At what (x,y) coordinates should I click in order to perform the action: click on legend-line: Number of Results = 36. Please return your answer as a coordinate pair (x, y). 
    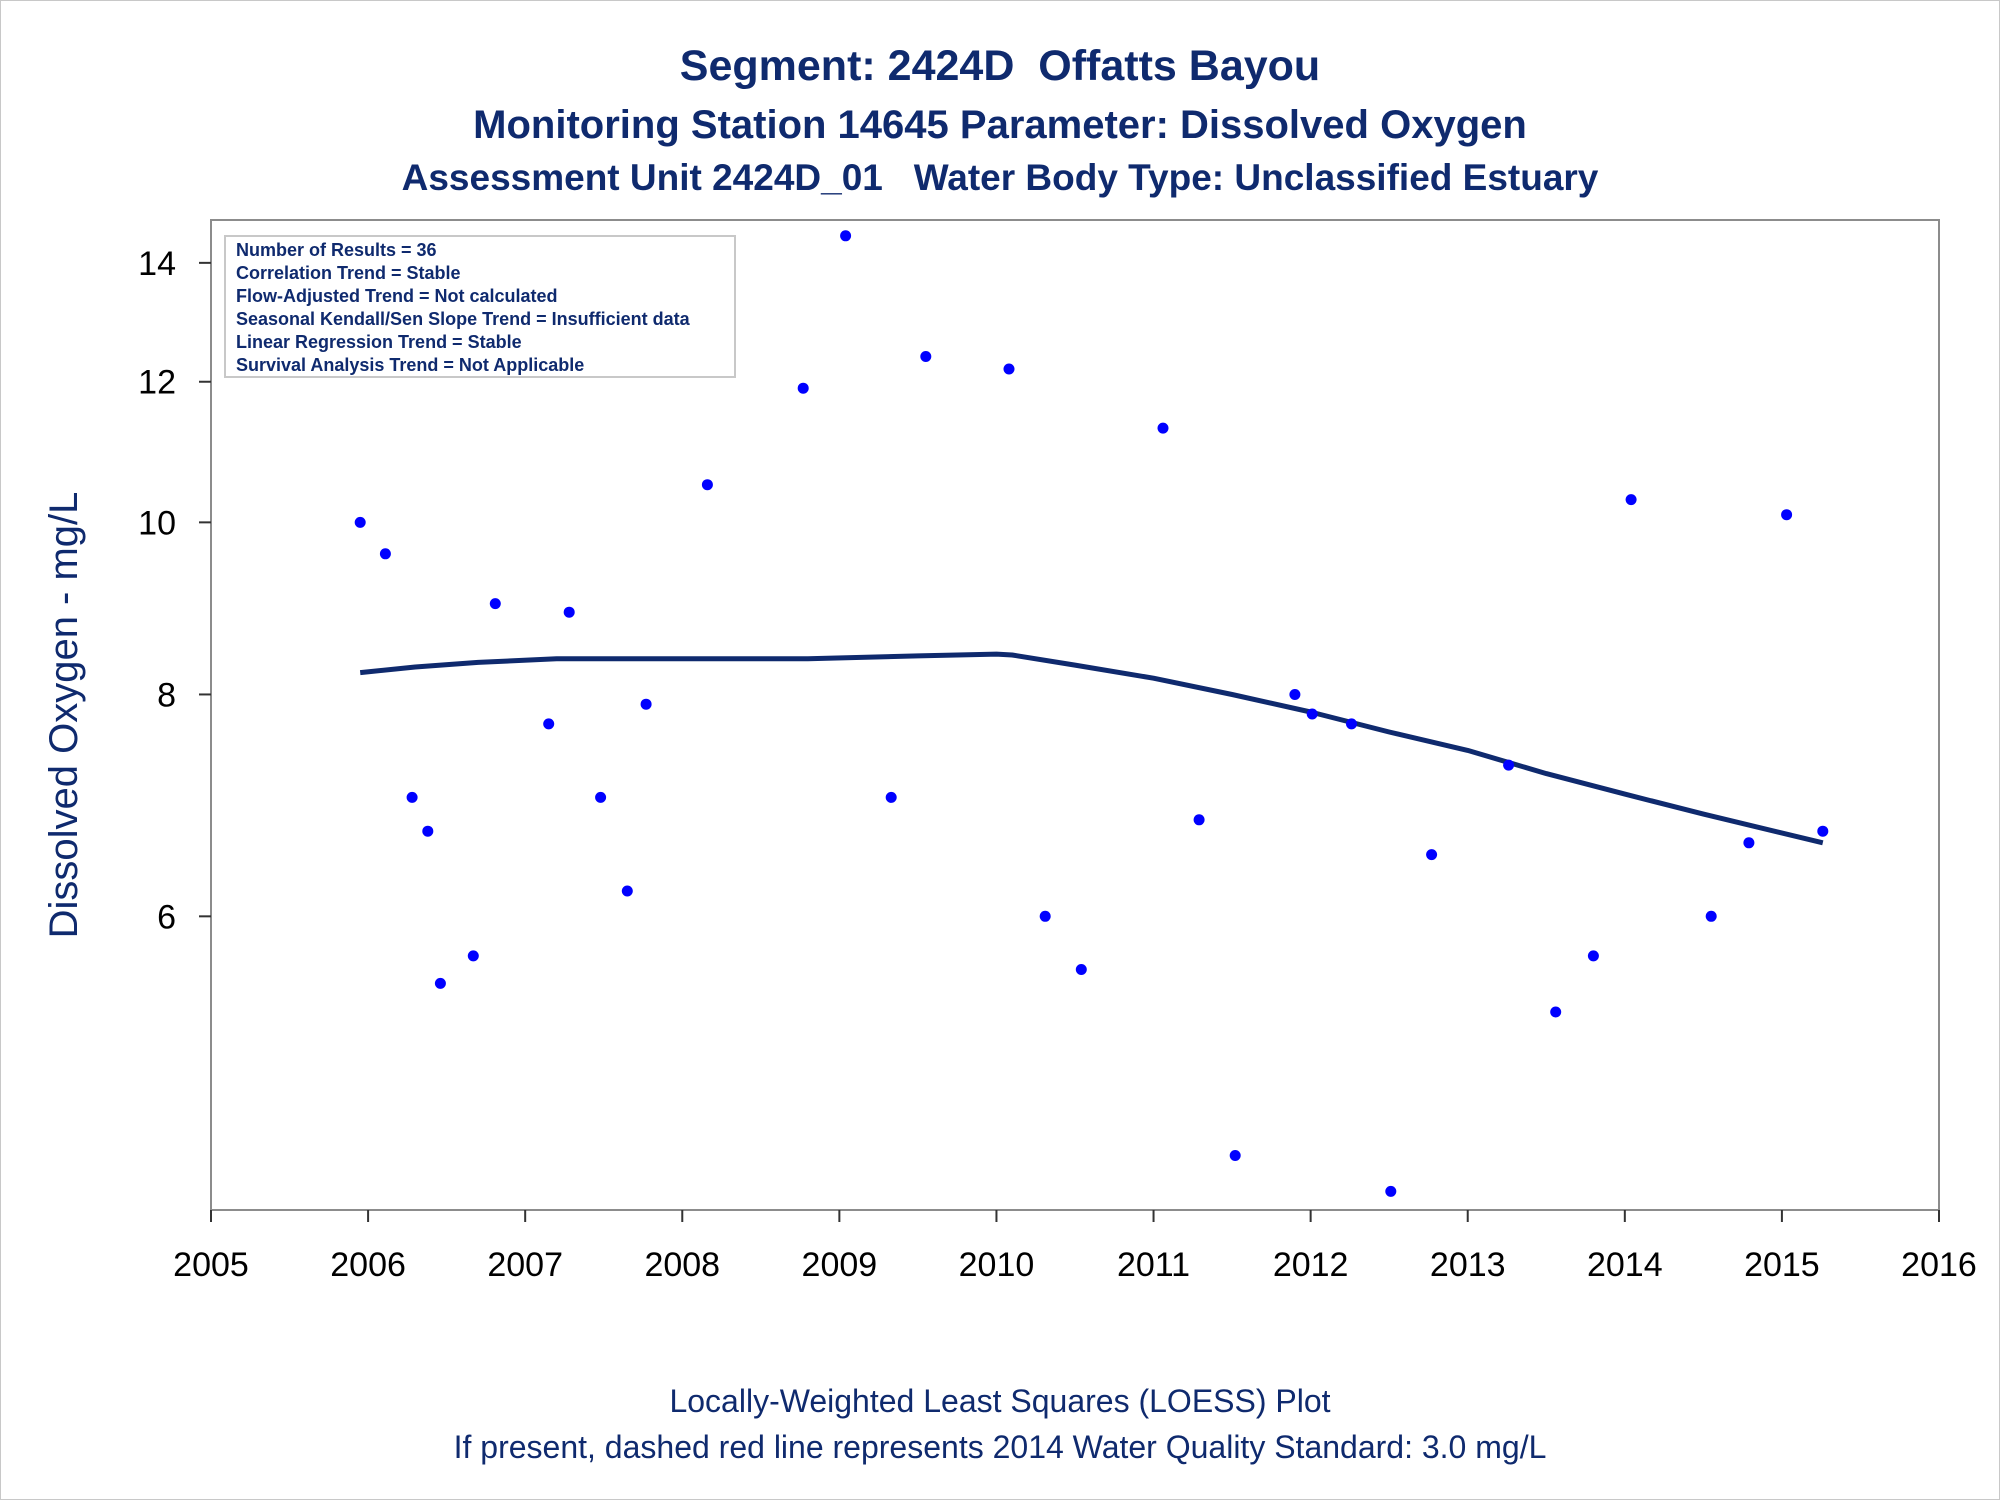
    Looking at the image, I should click on (336, 250).